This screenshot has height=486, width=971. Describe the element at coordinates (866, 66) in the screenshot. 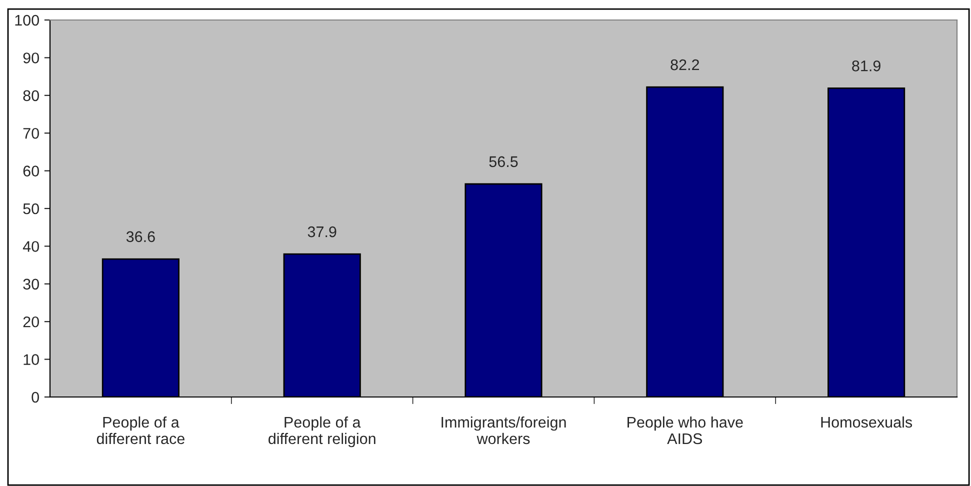

I see `data-label: 81.9` at that location.